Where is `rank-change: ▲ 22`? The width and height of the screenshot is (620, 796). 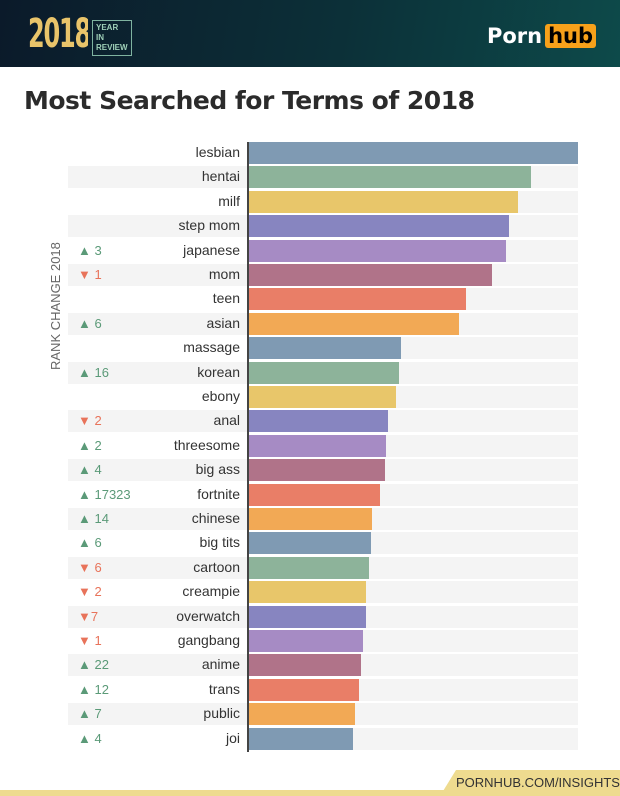 rank-change: ▲ 22 is located at coordinates (93, 665).